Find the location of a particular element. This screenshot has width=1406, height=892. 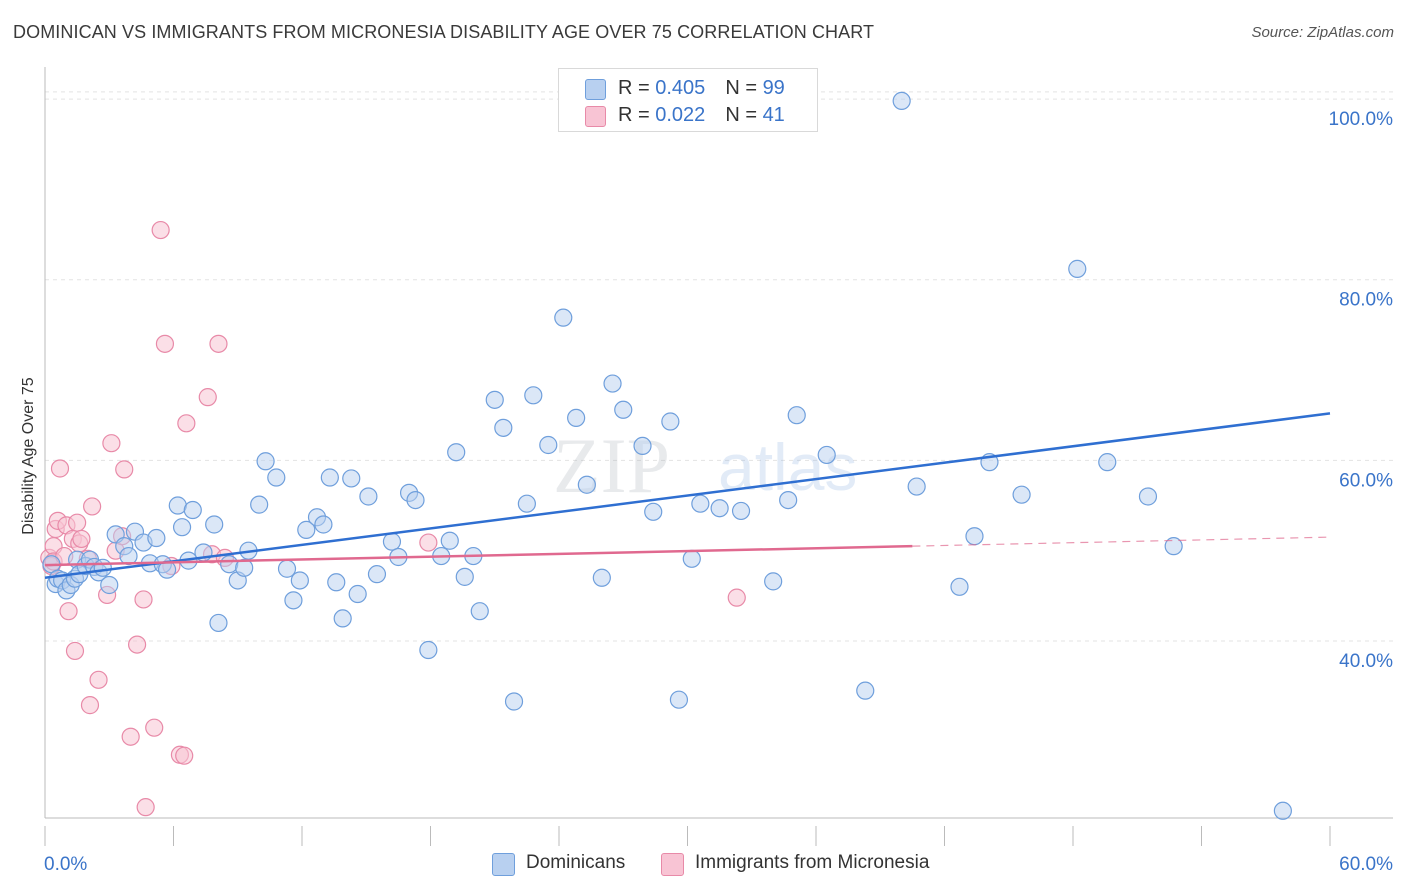

r-value-micronesia: 0.022 is located at coordinates (680, 115).